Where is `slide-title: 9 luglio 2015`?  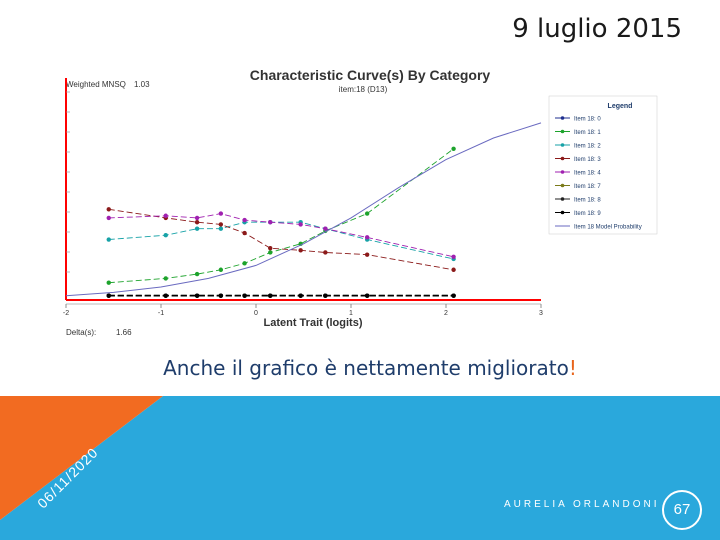 slide-title: 9 luglio 2015 is located at coordinates (597, 29).